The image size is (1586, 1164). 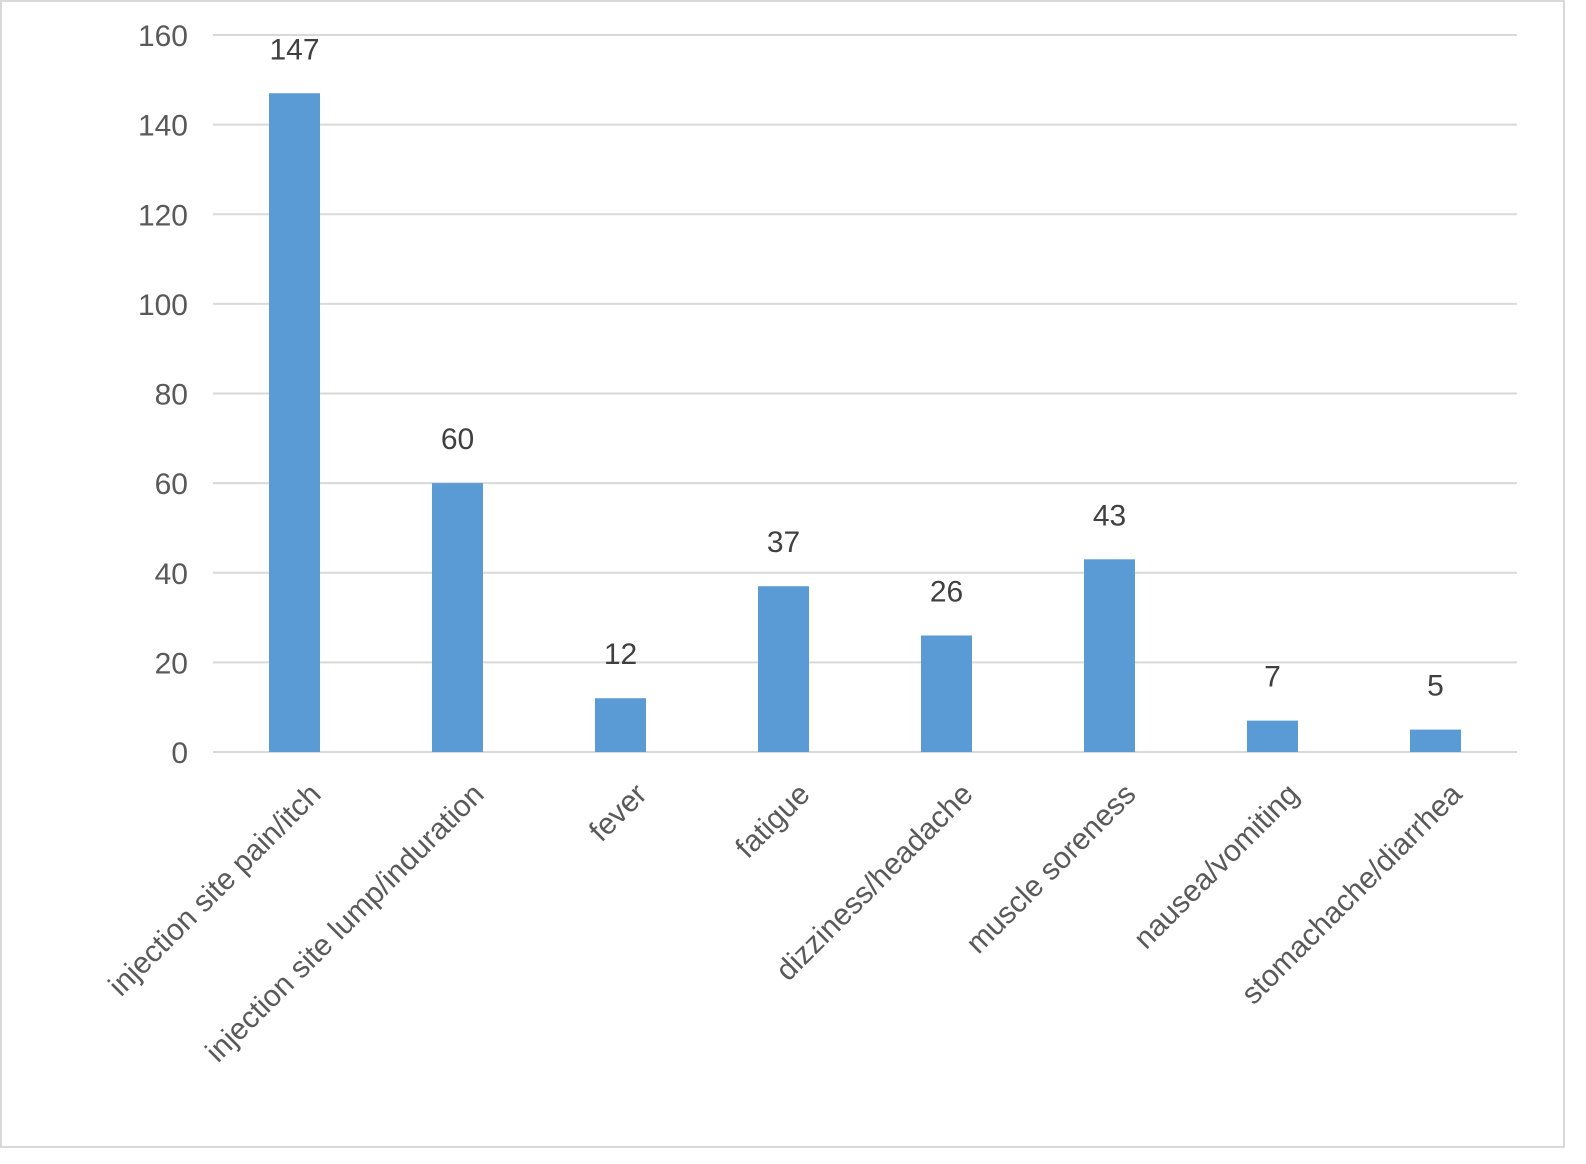 What do you see at coordinates (457, 439) in the screenshot?
I see `data-label: 60` at bounding box center [457, 439].